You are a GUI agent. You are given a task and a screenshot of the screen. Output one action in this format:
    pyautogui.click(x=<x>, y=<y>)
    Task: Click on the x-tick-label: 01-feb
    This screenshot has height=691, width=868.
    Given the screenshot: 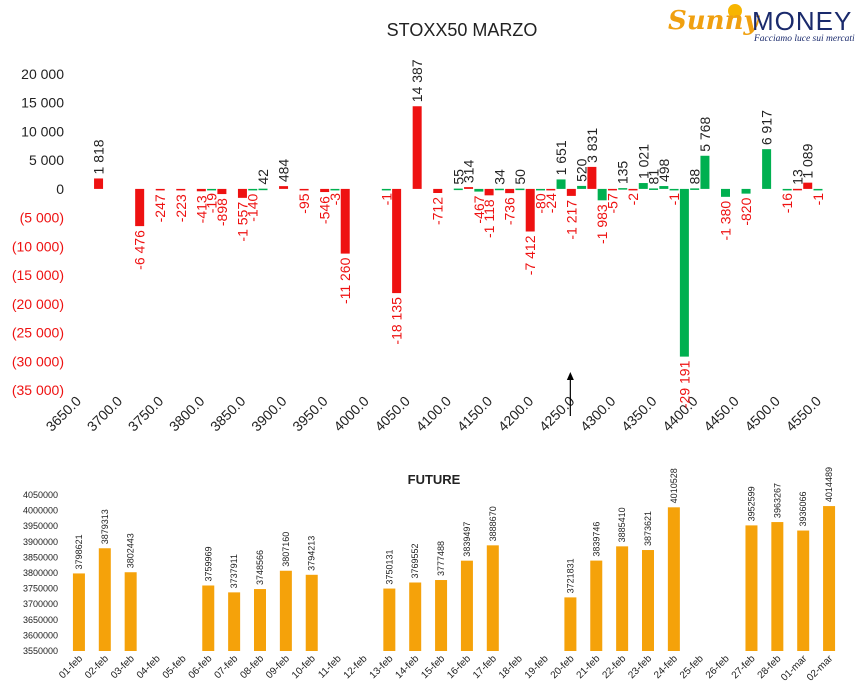 What is the action you would take?
    pyautogui.click(x=71, y=667)
    